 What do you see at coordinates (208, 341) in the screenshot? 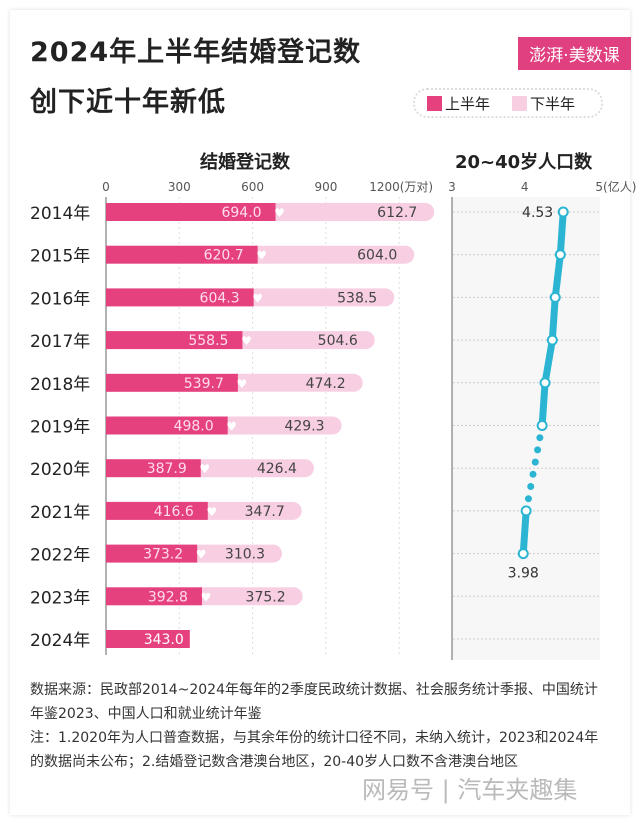
I see `bar-h1-label: 558.5` at bounding box center [208, 341].